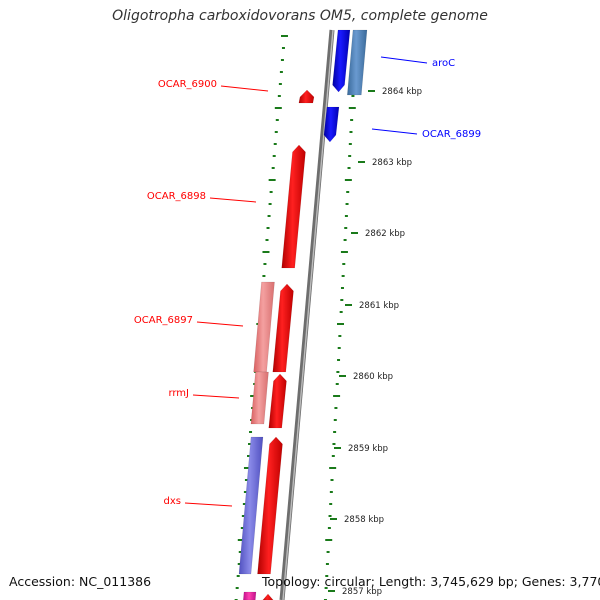 The image size is (600, 600). I want to click on kbp-label: 2859 kbp, so click(368, 449).